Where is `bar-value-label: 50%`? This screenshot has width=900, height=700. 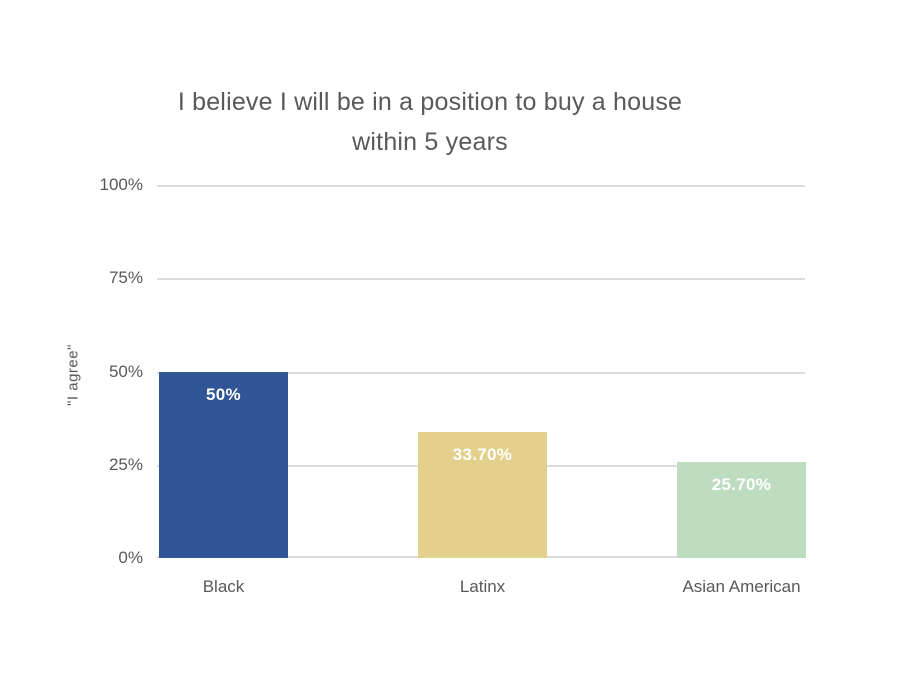
bar-value-label: 50% is located at coordinates (223, 394).